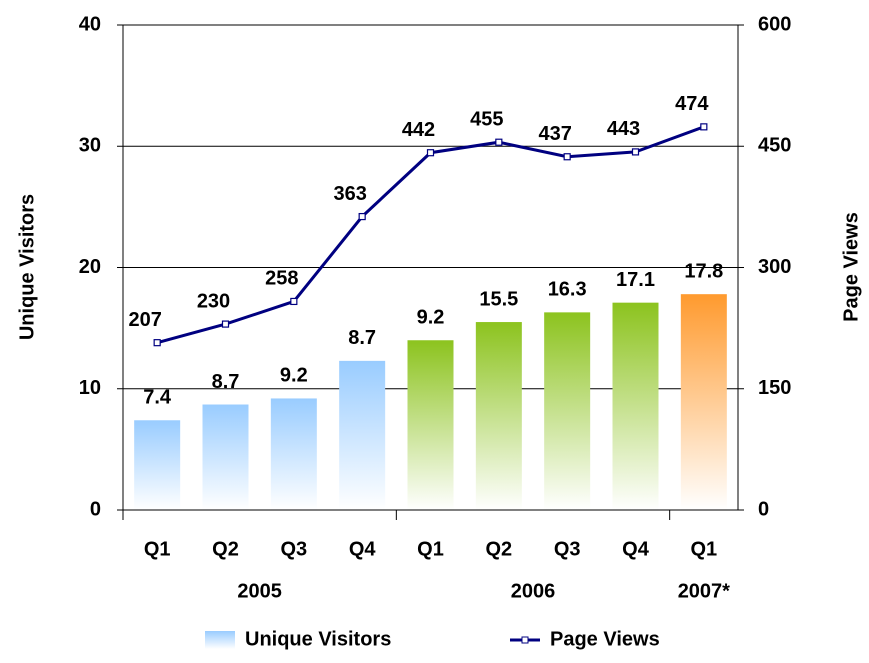 This screenshot has width=869, height=663. Describe the element at coordinates (774, 24) in the screenshot. I see `y2-tick-label: 600` at that location.